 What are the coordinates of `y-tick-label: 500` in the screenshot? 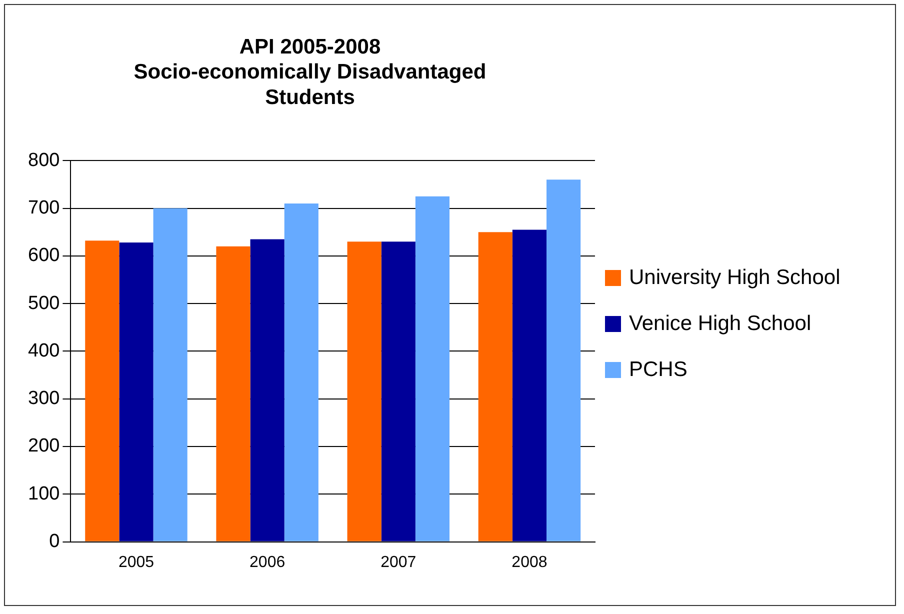 It's located at (44, 303).